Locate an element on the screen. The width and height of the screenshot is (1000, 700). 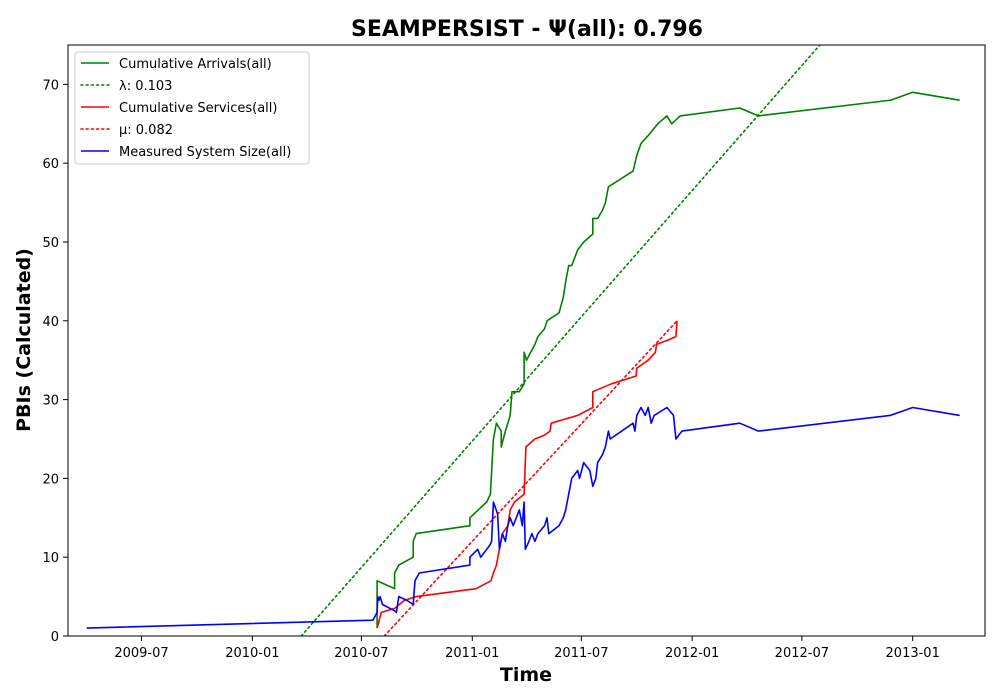
y-tick-label: 60 is located at coordinates (50, 164).